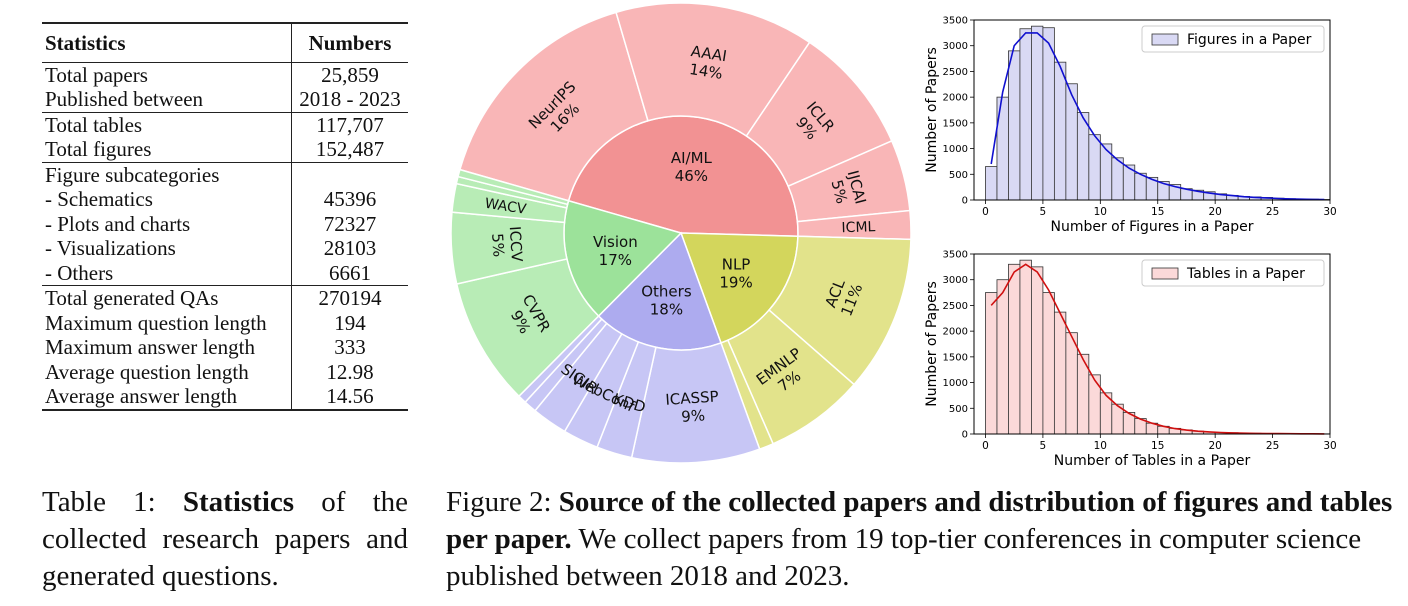 The image size is (1408, 606). What do you see at coordinates (118, 223) in the screenshot?
I see `row-label: - Plots and charts` at bounding box center [118, 223].